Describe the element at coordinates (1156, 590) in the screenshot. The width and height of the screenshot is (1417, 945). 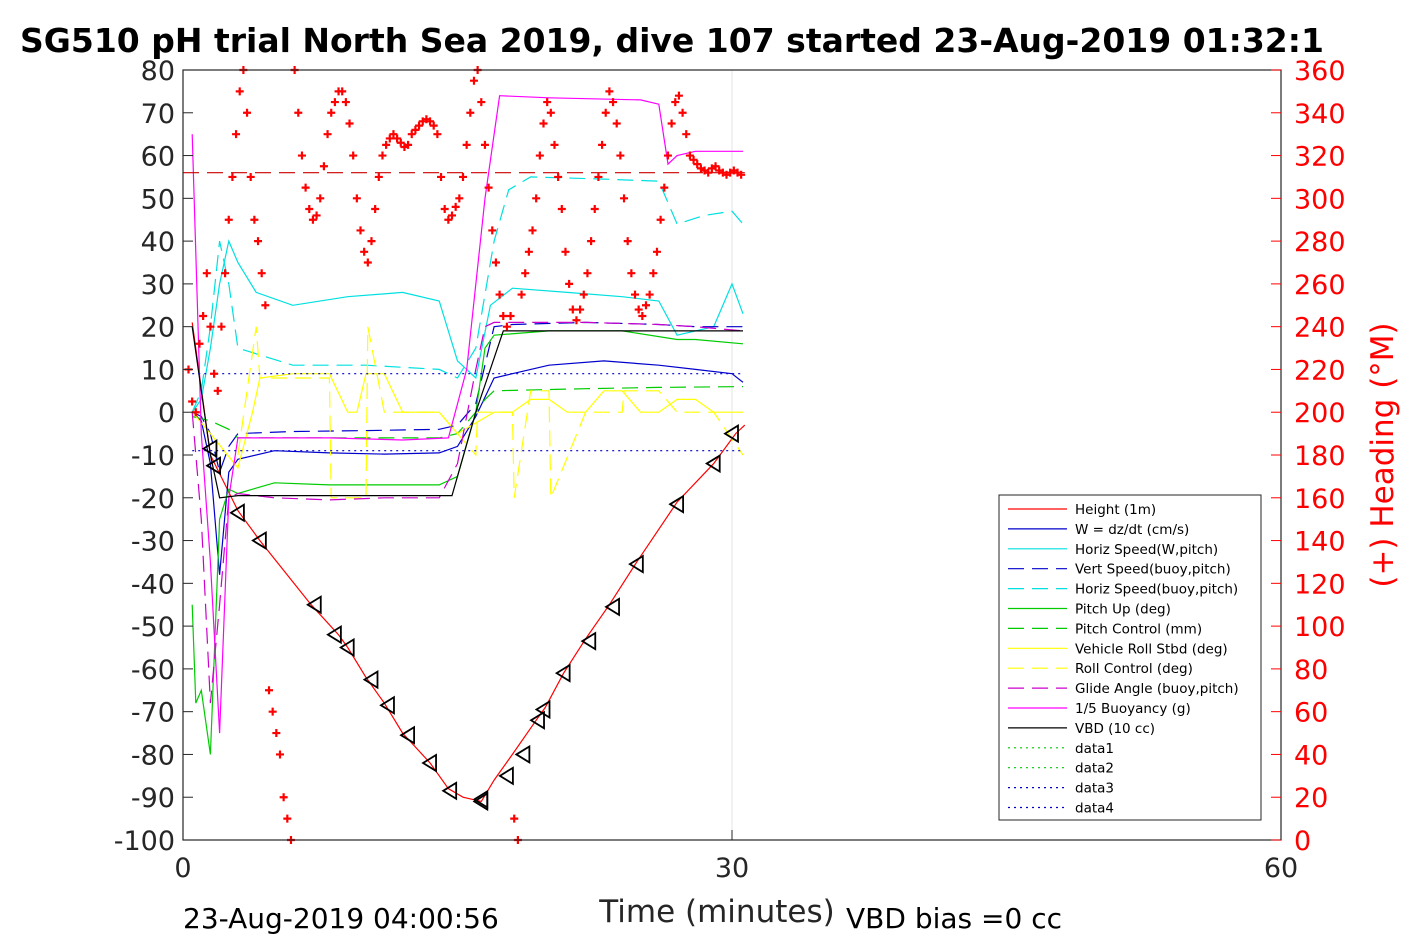
I see `legend-entry: Horiz Speed(buoy,pitch)` at that location.